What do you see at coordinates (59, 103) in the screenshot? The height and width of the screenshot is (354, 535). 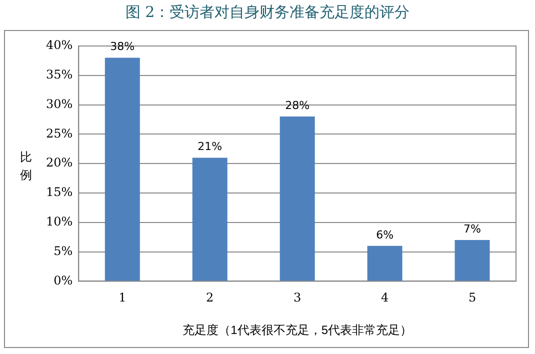 I see `y-tick-label: 30%` at bounding box center [59, 103].